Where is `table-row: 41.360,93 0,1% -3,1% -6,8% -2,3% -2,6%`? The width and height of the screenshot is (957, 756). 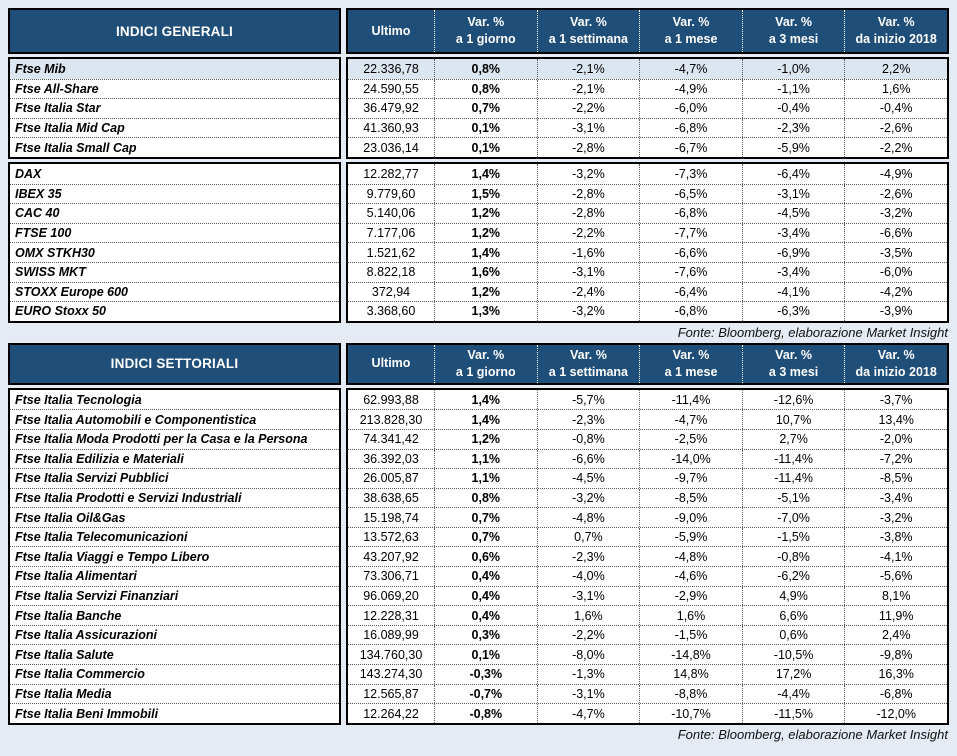 table-row: 41.360,93 0,1% -3,1% -6,8% -2,3% -2,6% is located at coordinates (647, 127).